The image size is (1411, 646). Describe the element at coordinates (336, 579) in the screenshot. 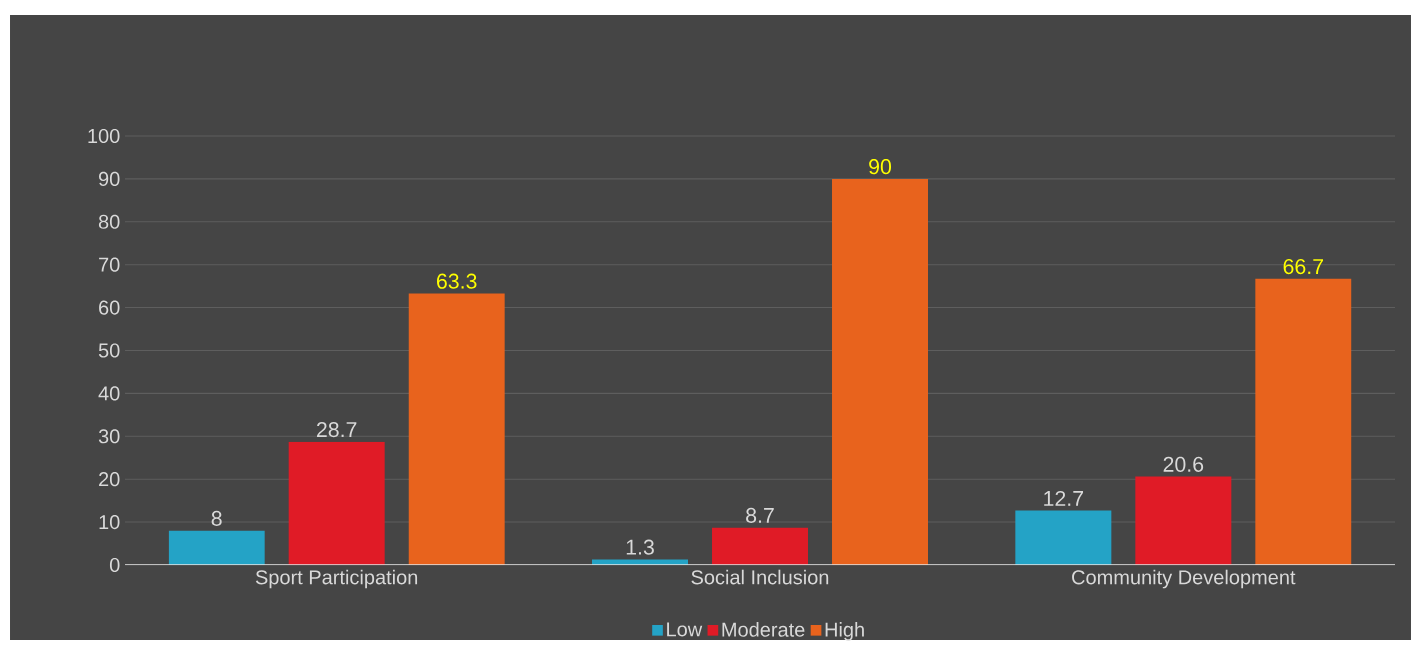

I see `x-tick-label: Sport Participation` at that location.